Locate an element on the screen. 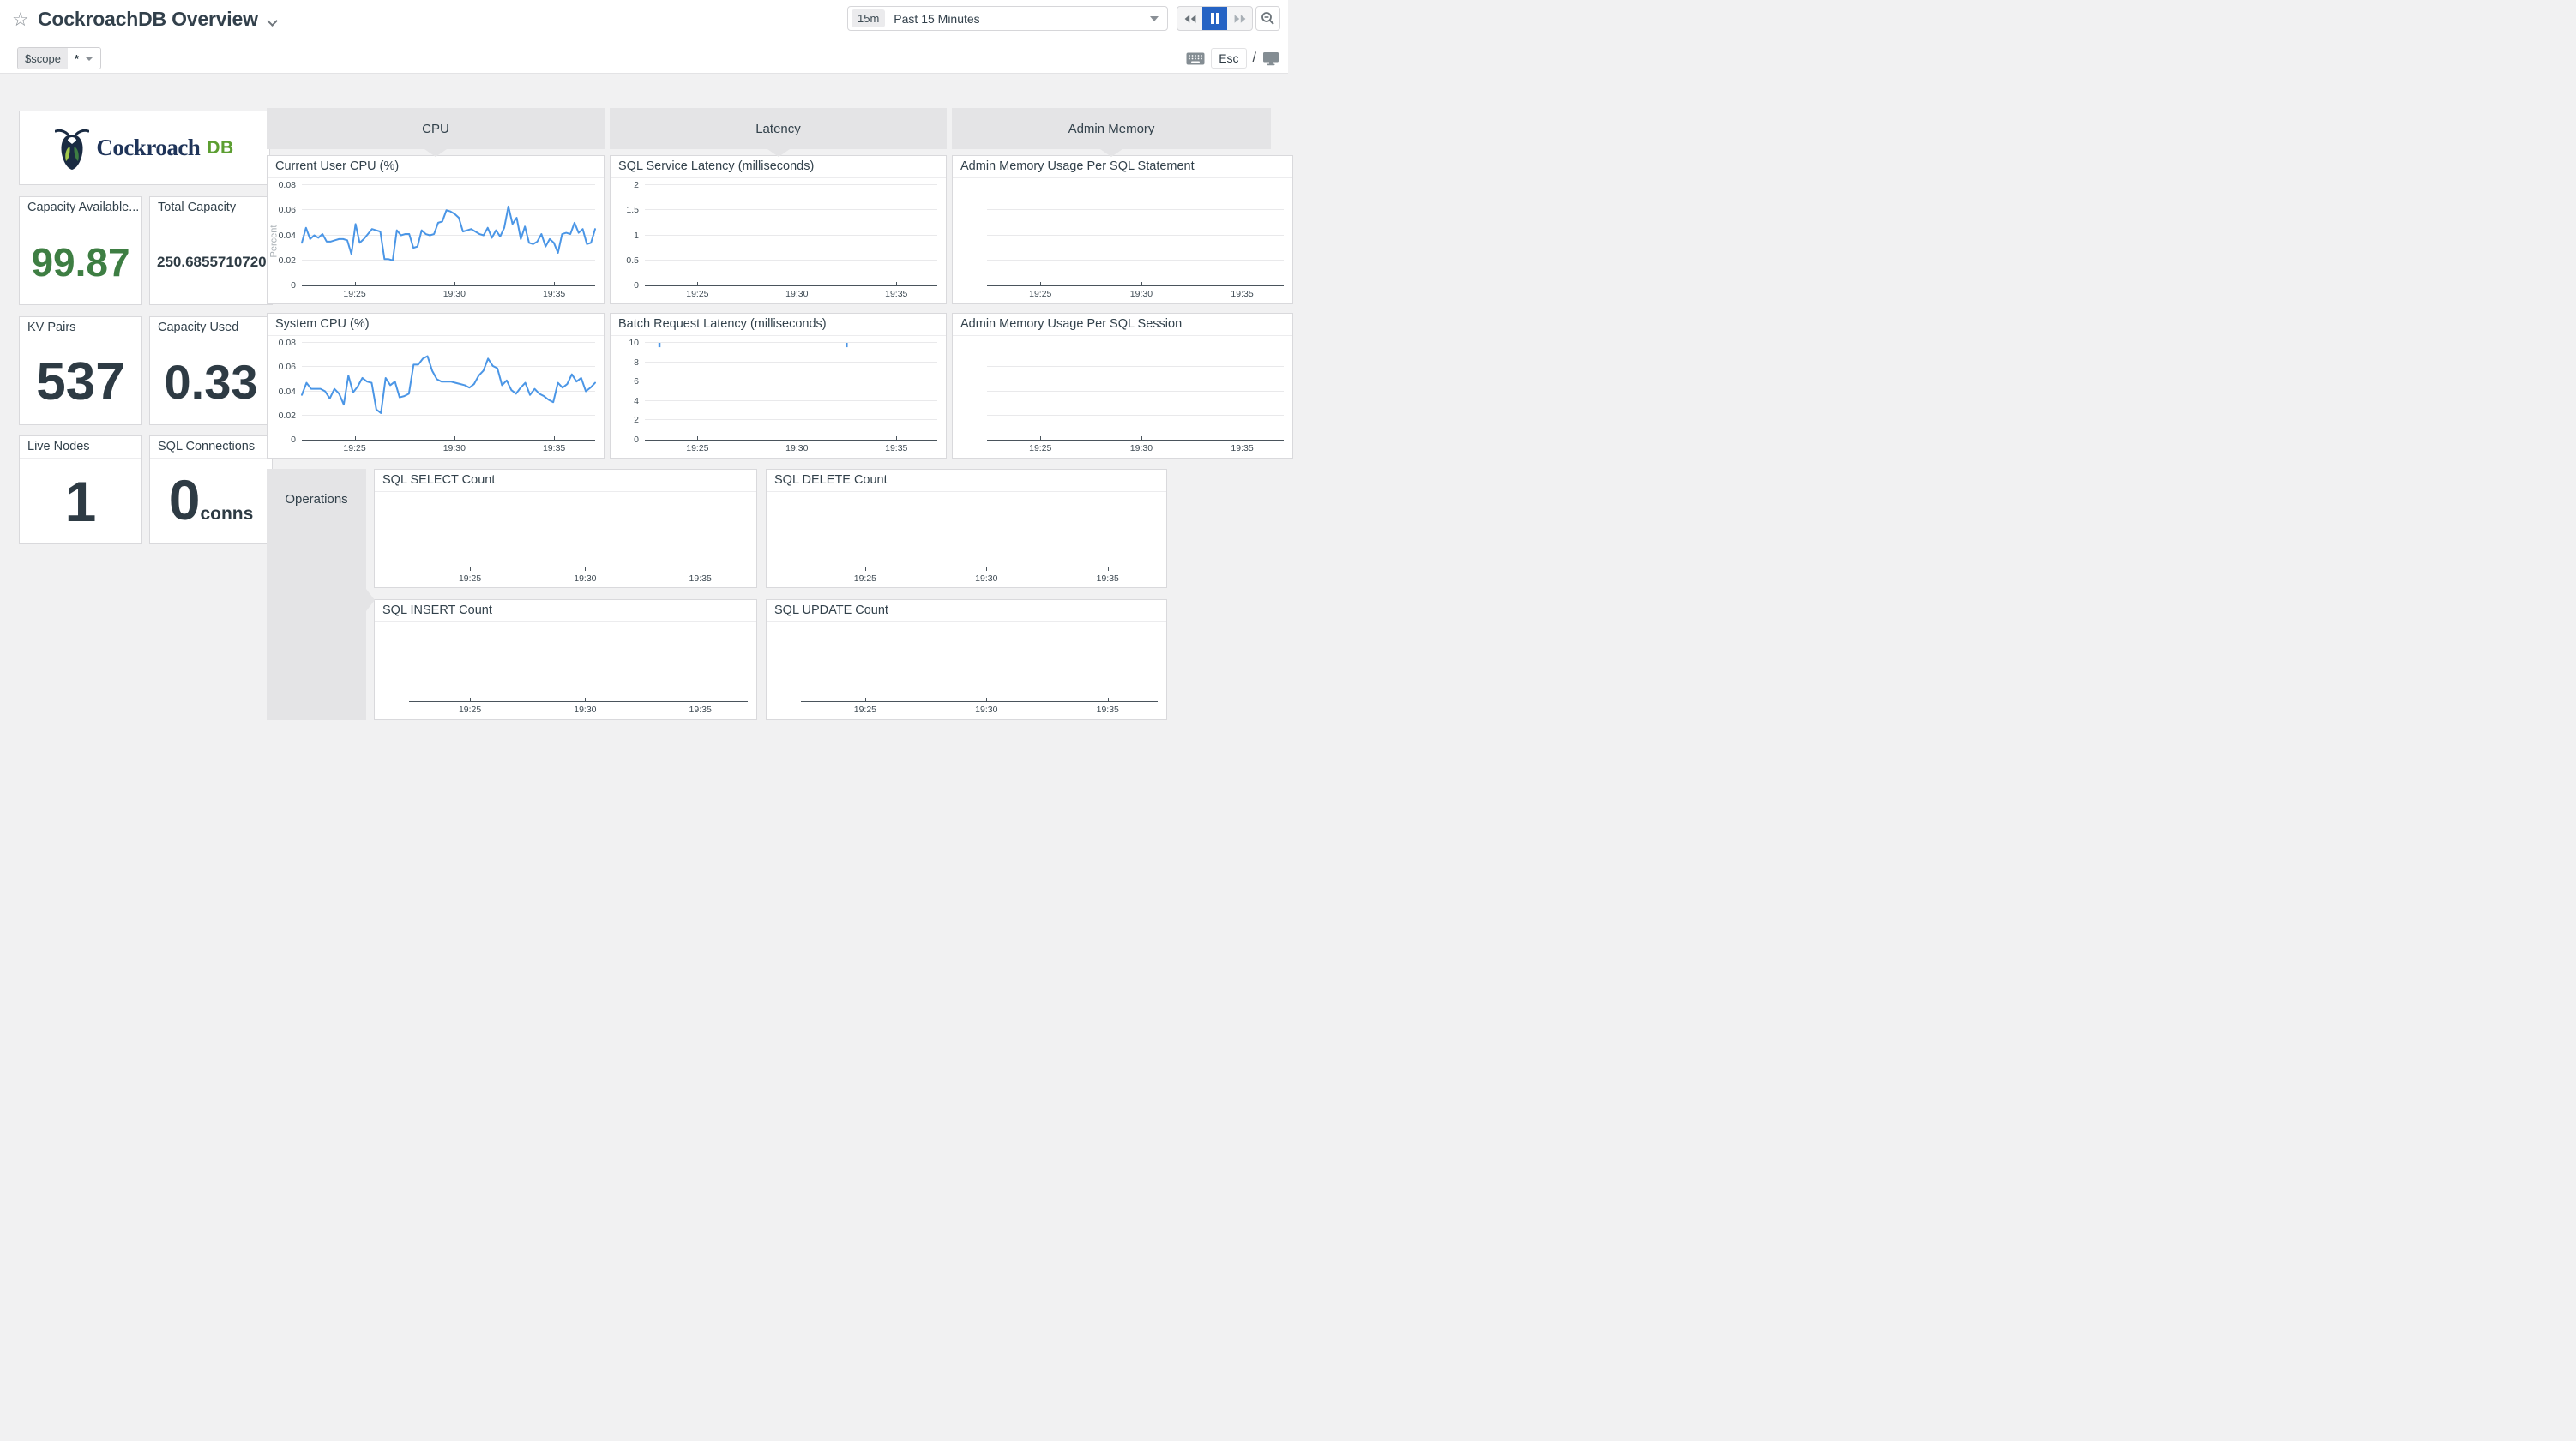 The width and height of the screenshot is (2576, 1441). chart-title: SQL DELETE Count is located at coordinates (967, 481).